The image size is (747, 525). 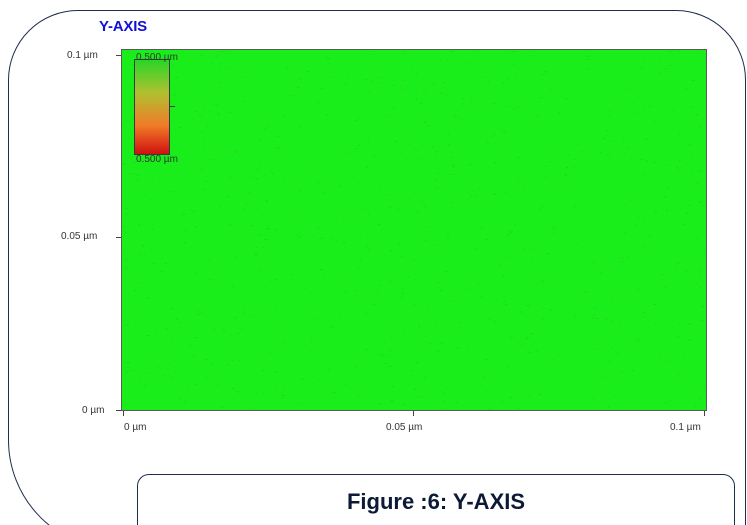 What do you see at coordinates (413, 413) in the screenshot?
I see `x-tick-mark-middle` at bounding box center [413, 413].